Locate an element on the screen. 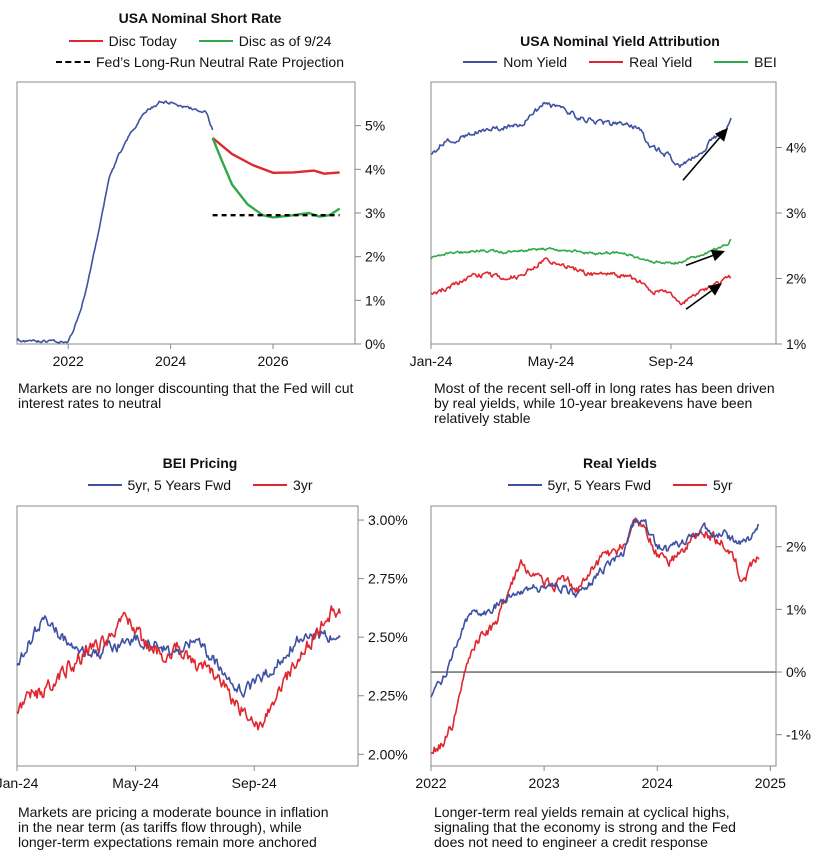  series-line-nom-yield is located at coordinates (581, 134).